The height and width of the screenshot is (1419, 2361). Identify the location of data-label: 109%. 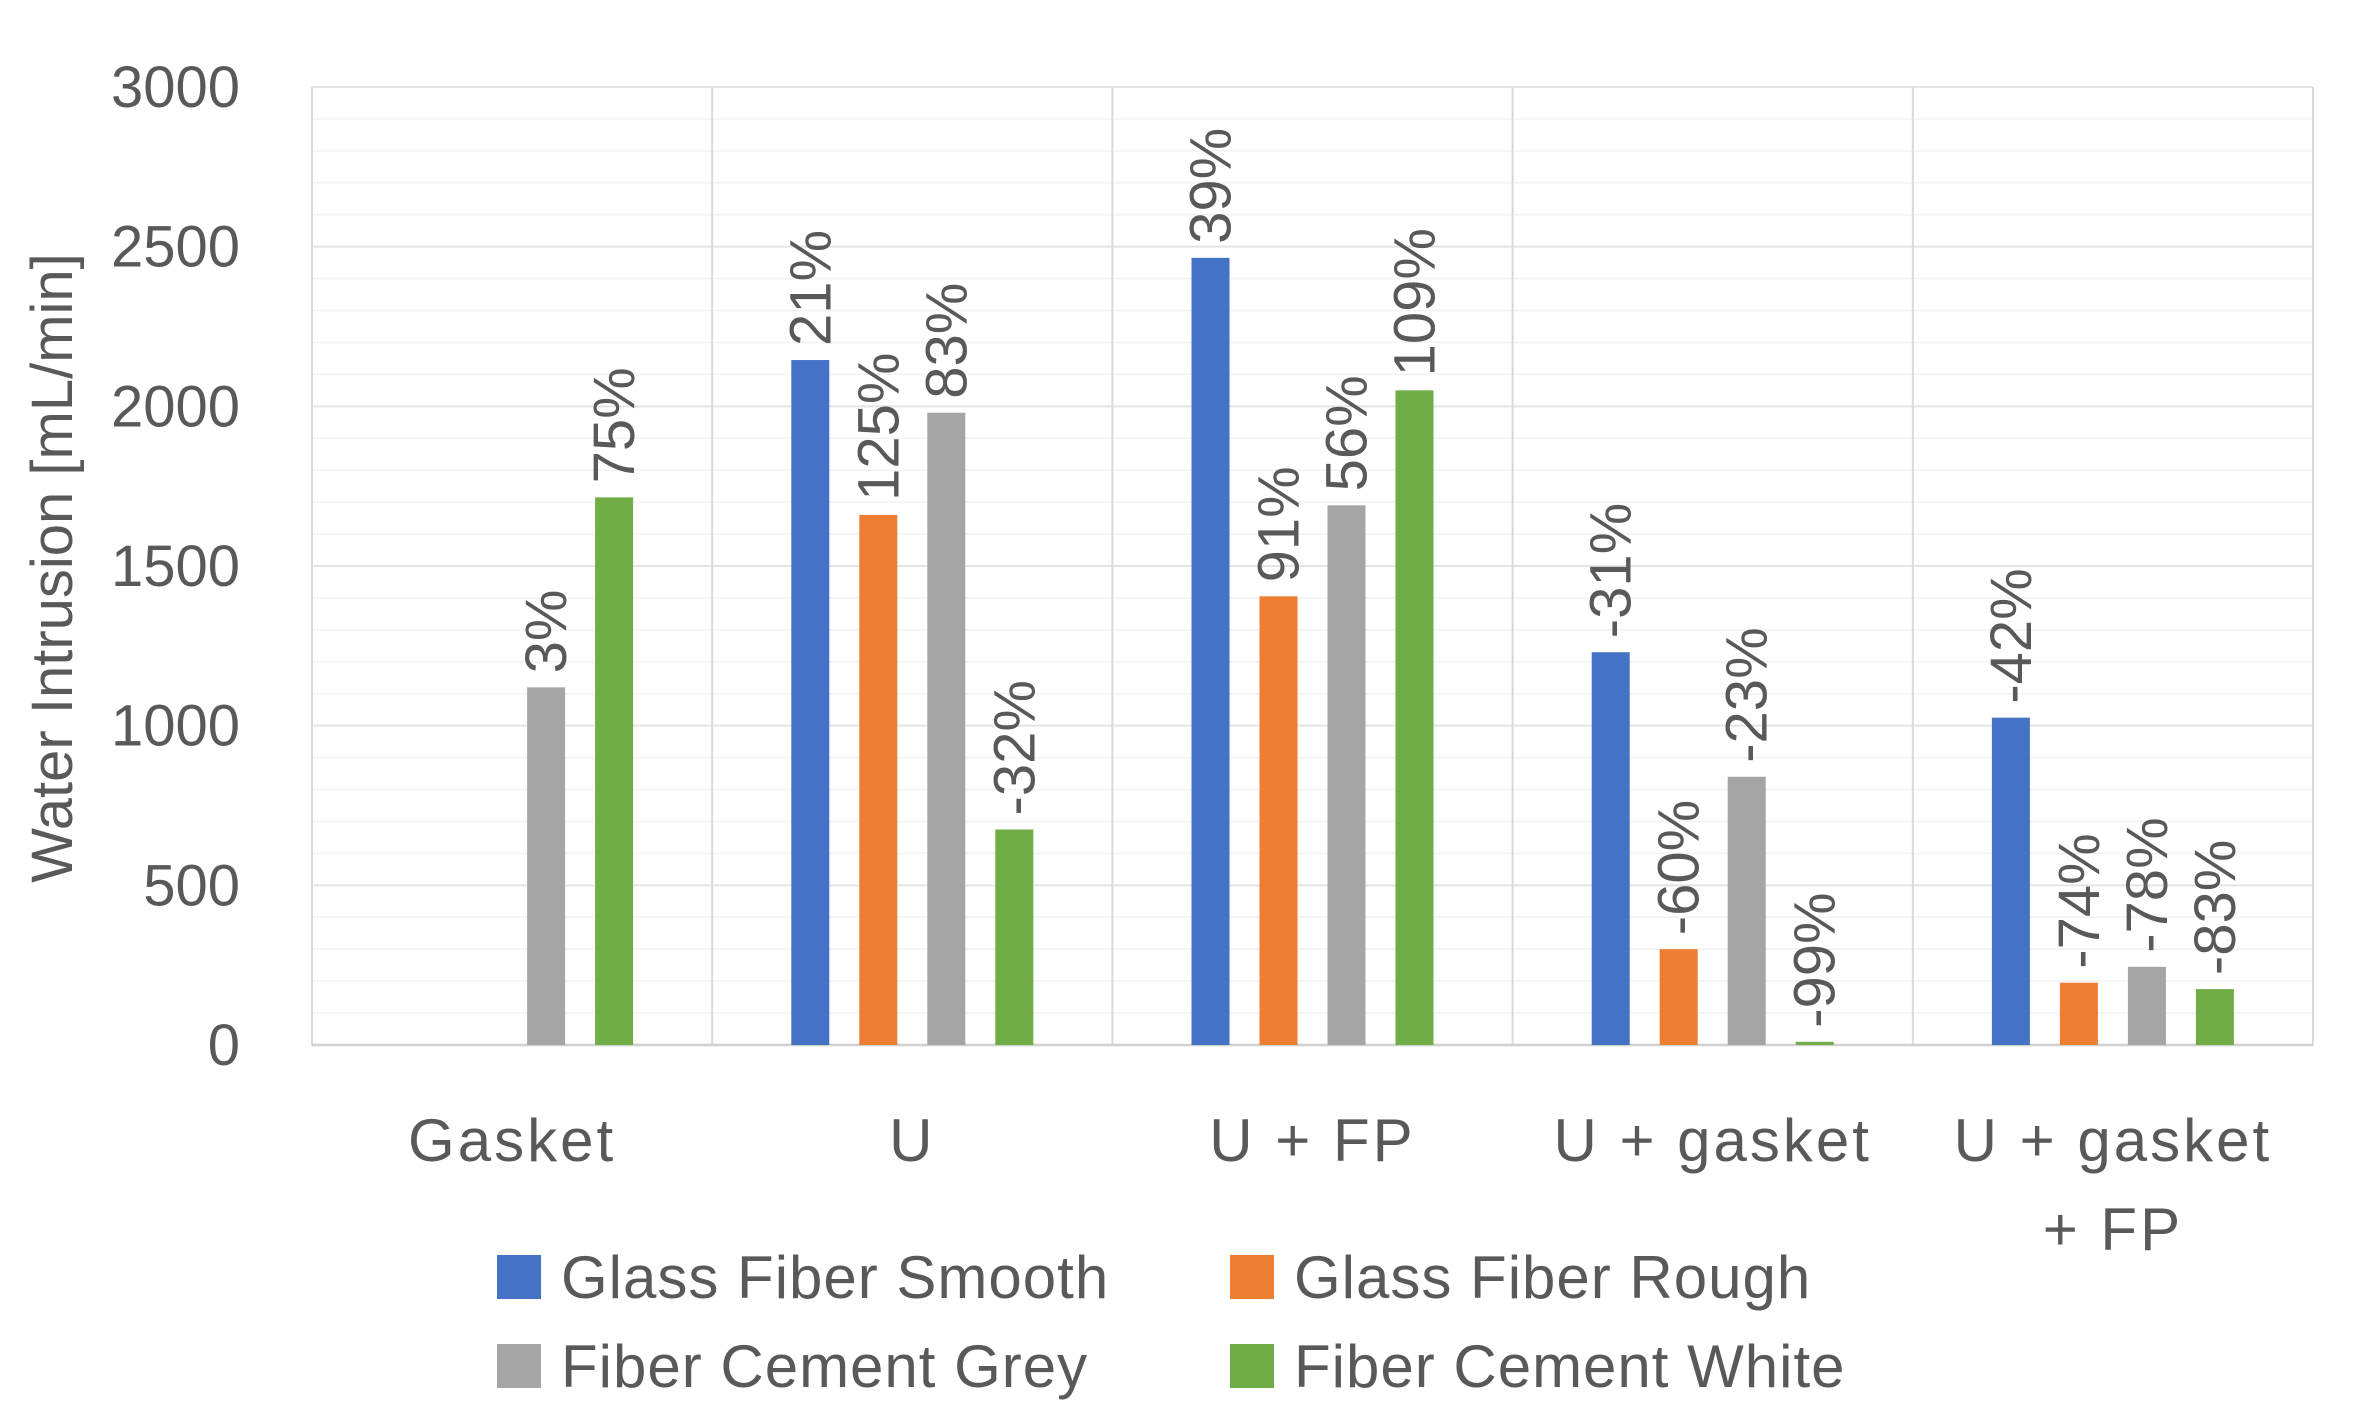
(1415, 302).